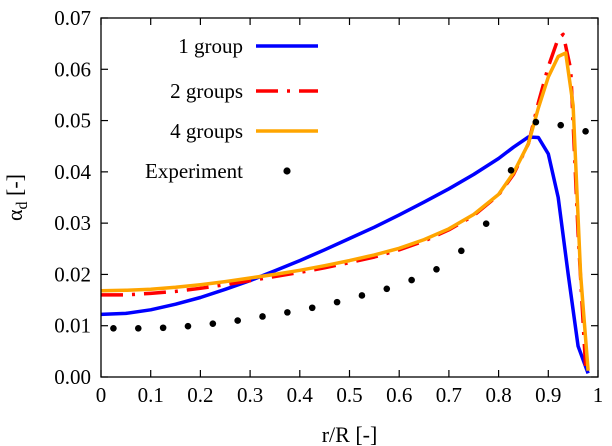 This screenshot has height=446, width=612. I want to click on x-tick-label: 0.6, so click(399, 395).